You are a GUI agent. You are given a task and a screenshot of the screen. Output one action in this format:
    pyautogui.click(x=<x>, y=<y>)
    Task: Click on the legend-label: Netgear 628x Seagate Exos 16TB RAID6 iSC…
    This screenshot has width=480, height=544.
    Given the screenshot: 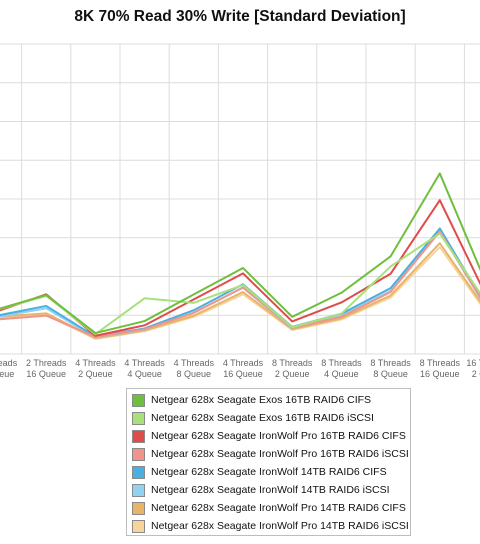 What is the action you would take?
    pyautogui.click(x=262, y=418)
    